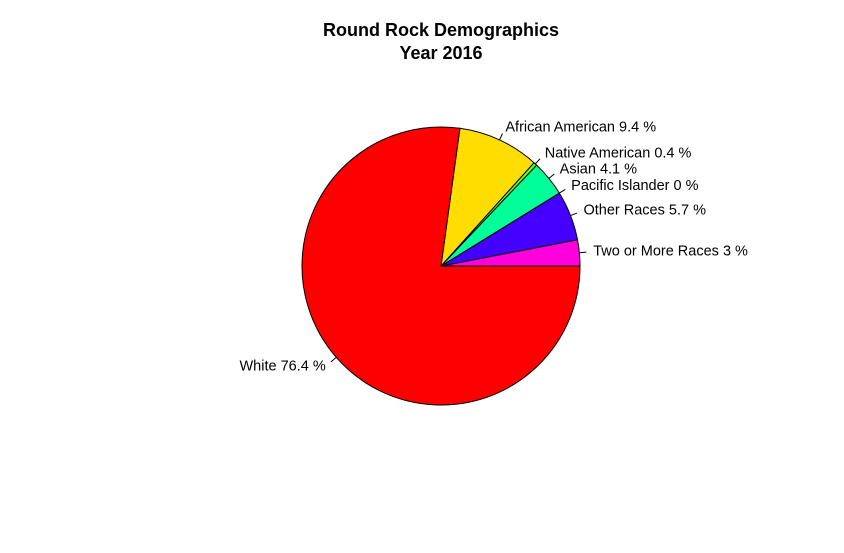 The image size is (844, 553). Describe the element at coordinates (618, 154) in the screenshot. I see `label-native-american: Native American 0.4 %` at that location.